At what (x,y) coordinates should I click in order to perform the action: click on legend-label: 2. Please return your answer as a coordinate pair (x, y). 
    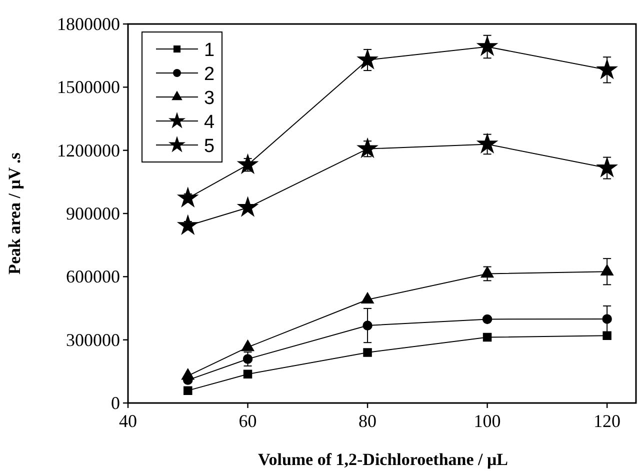
    Looking at the image, I should click on (209, 74).